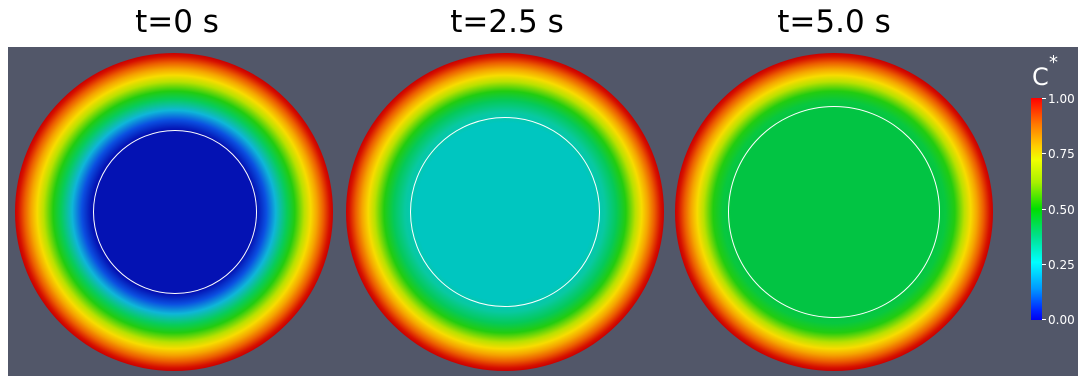 The width and height of the screenshot is (1080, 378). What do you see at coordinates (834, 22) in the screenshot?
I see `panel-title-t5: t=5.0 s` at bounding box center [834, 22].